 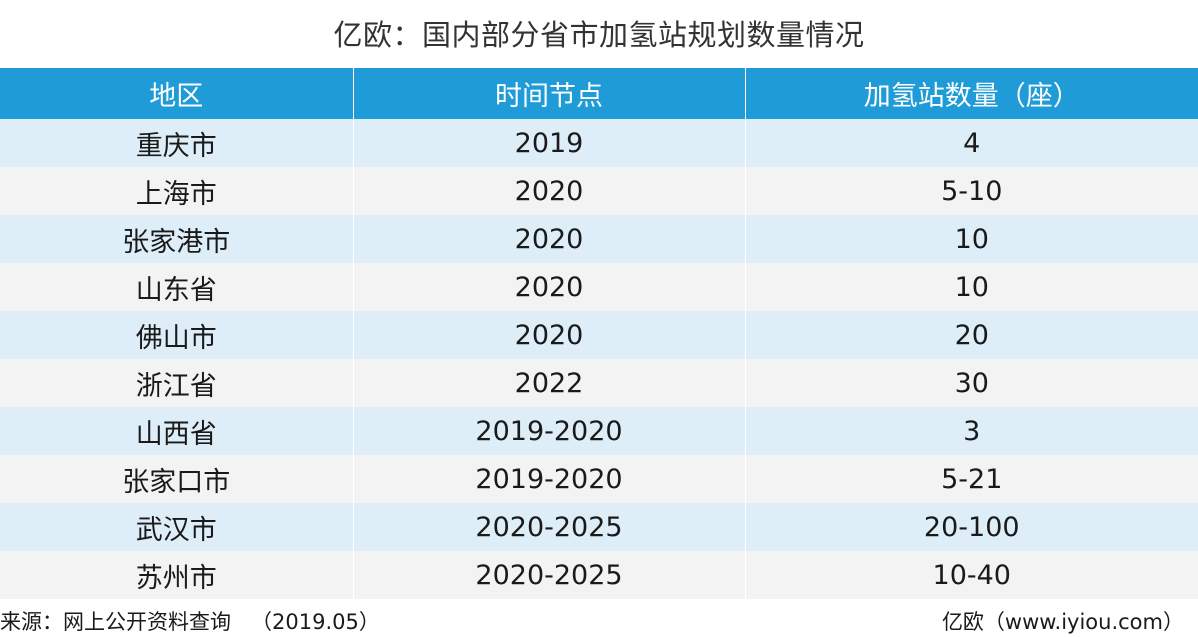 What do you see at coordinates (971, 335) in the screenshot?
I see `cell-count: 20` at bounding box center [971, 335].